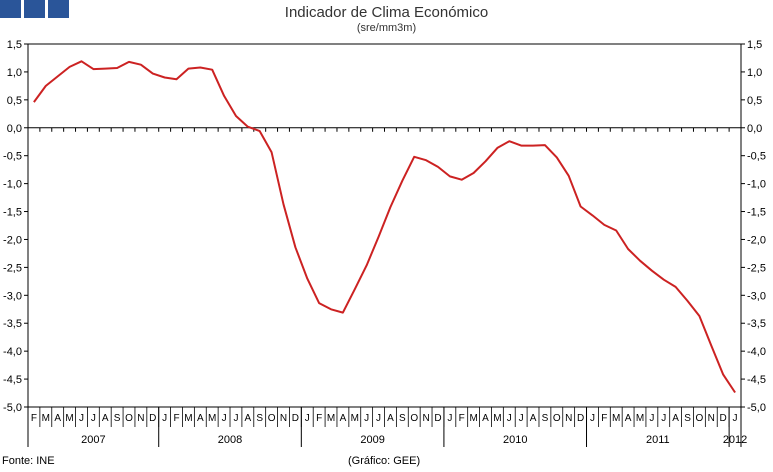 Image resolution: width=773 pixels, height=472 pixels. Describe the element at coordinates (14, 45) in the screenshot. I see `y-tick-label-left: 1,5` at that location.